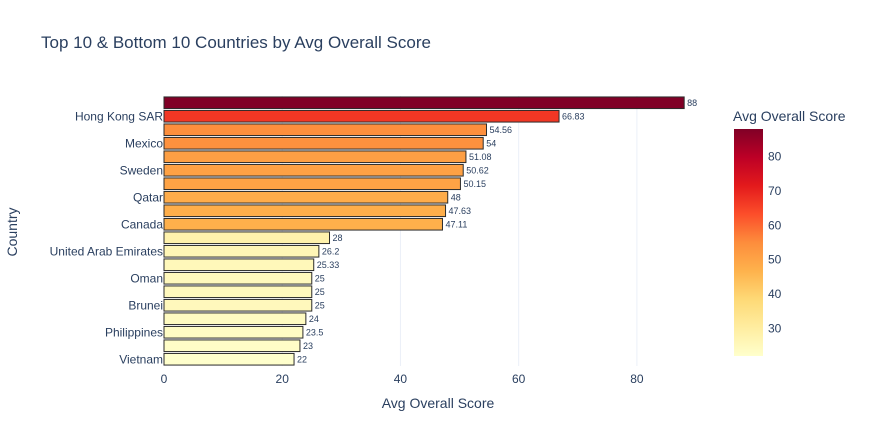 The width and height of the screenshot is (874, 442). I want to click on colorbar-tick-label: 60, so click(775, 225).